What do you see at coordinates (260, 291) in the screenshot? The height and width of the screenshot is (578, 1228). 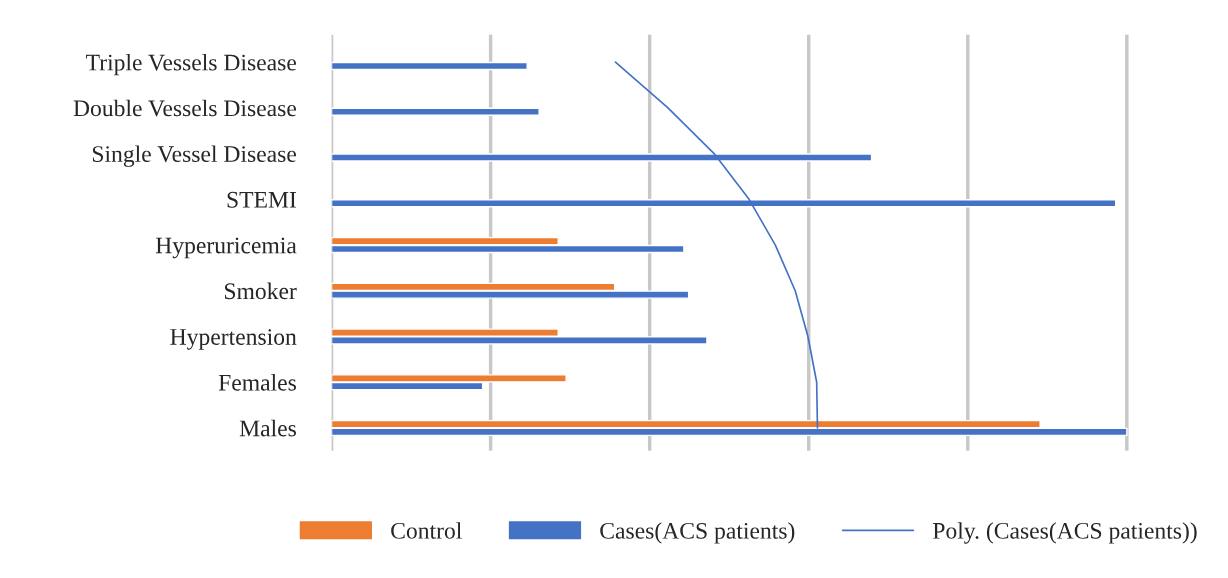 I see `y-tick-label: Smoker` at bounding box center [260, 291].